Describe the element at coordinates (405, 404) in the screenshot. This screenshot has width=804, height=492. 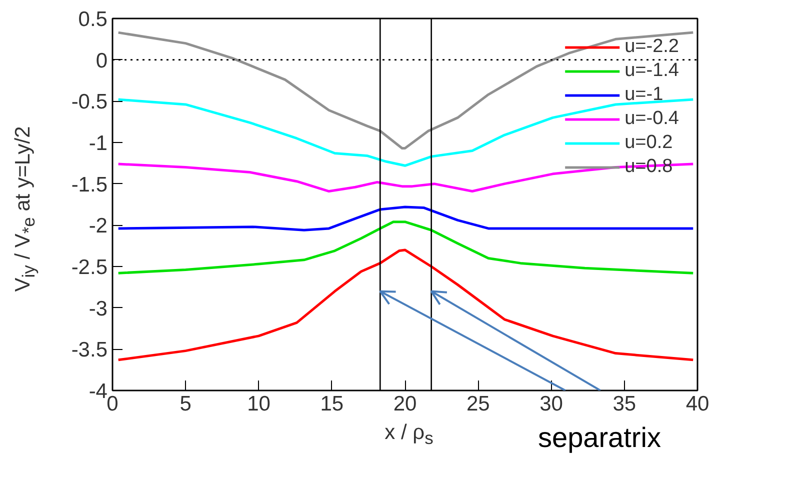
I see `x-tick-label: 20` at that location.